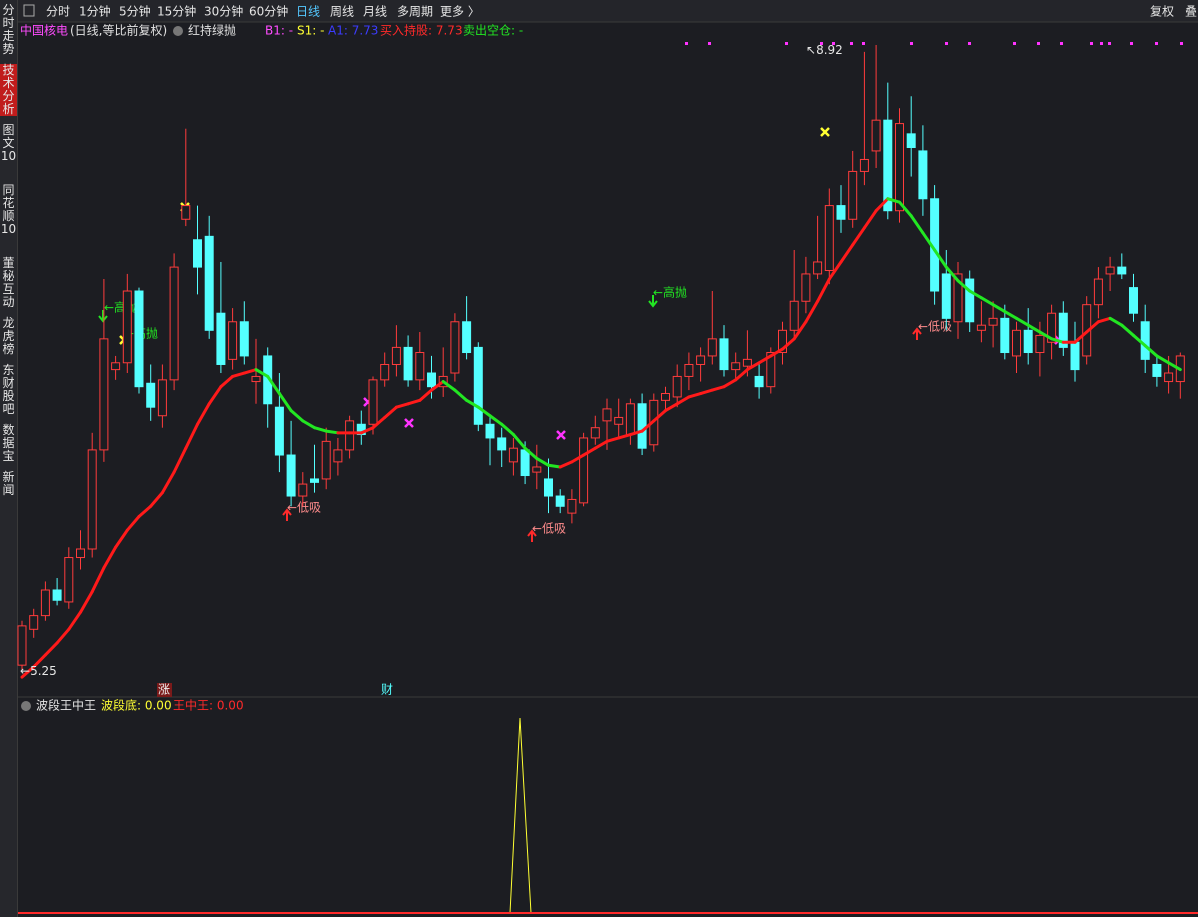  What do you see at coordinates (208, 705) in the screenshot?
I see `sub-legend: 王中王: 0.00` at bounding box center [208, 705].